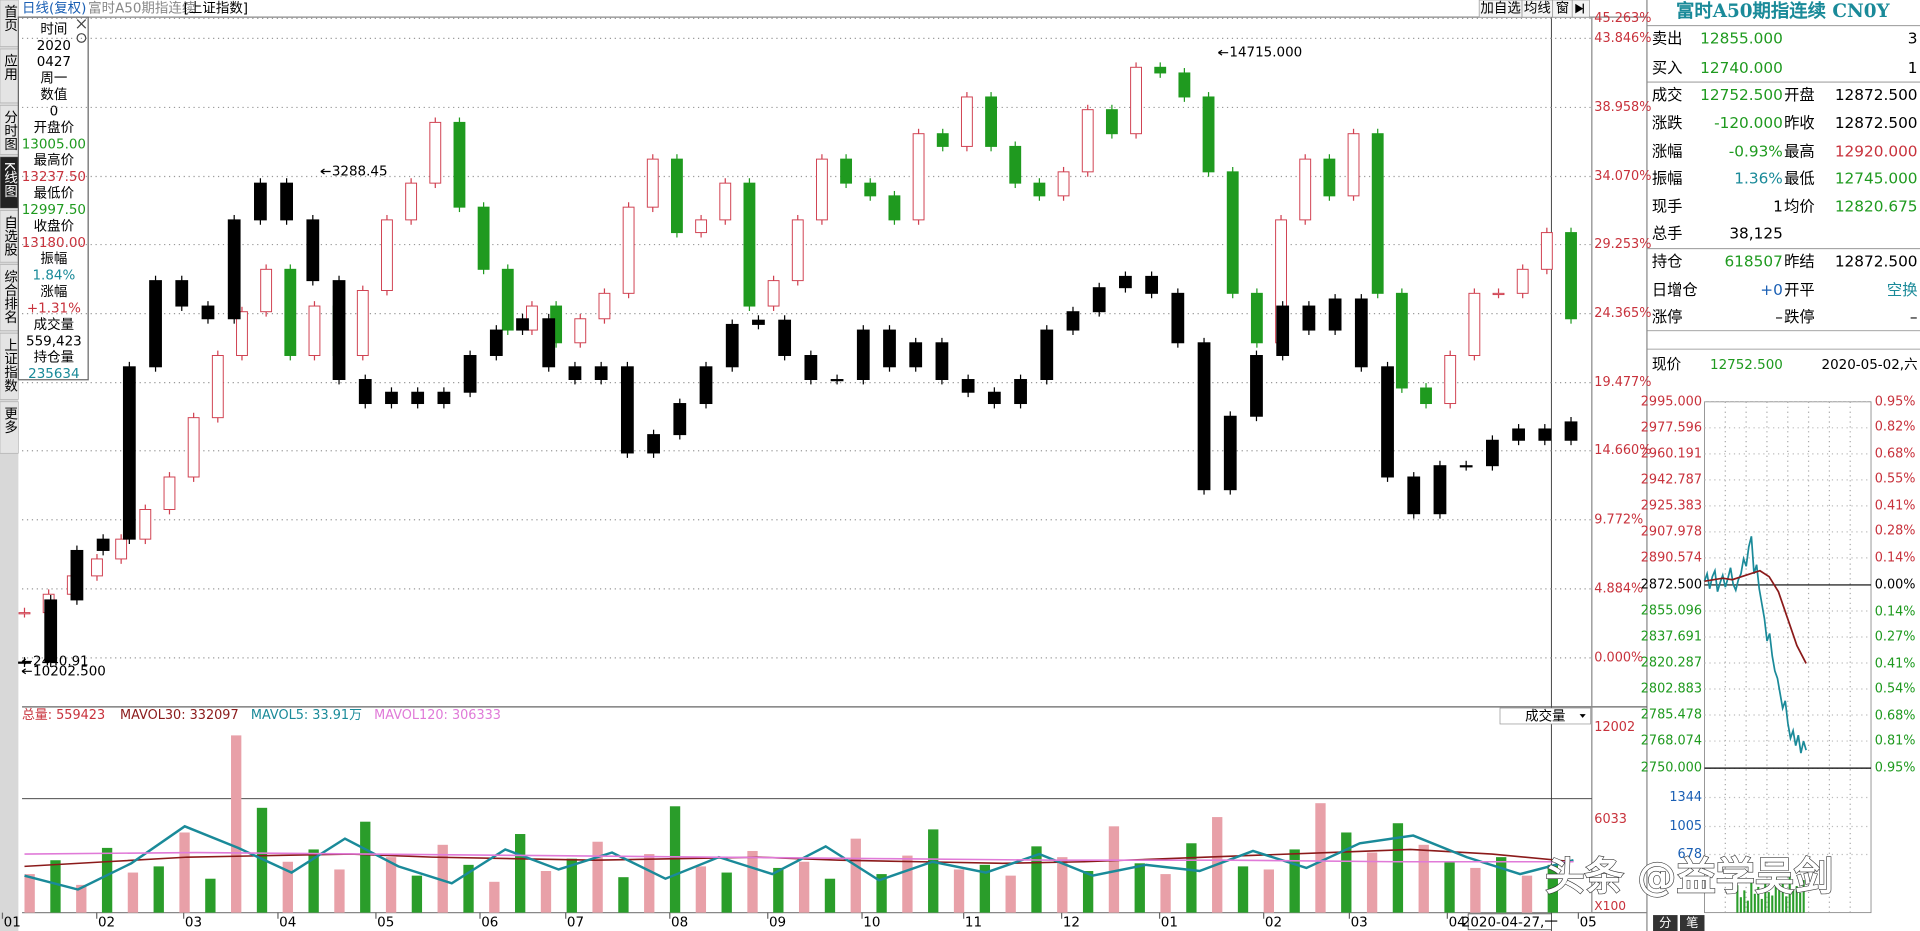  I want to click on indicator-select, so click(1545, 716).